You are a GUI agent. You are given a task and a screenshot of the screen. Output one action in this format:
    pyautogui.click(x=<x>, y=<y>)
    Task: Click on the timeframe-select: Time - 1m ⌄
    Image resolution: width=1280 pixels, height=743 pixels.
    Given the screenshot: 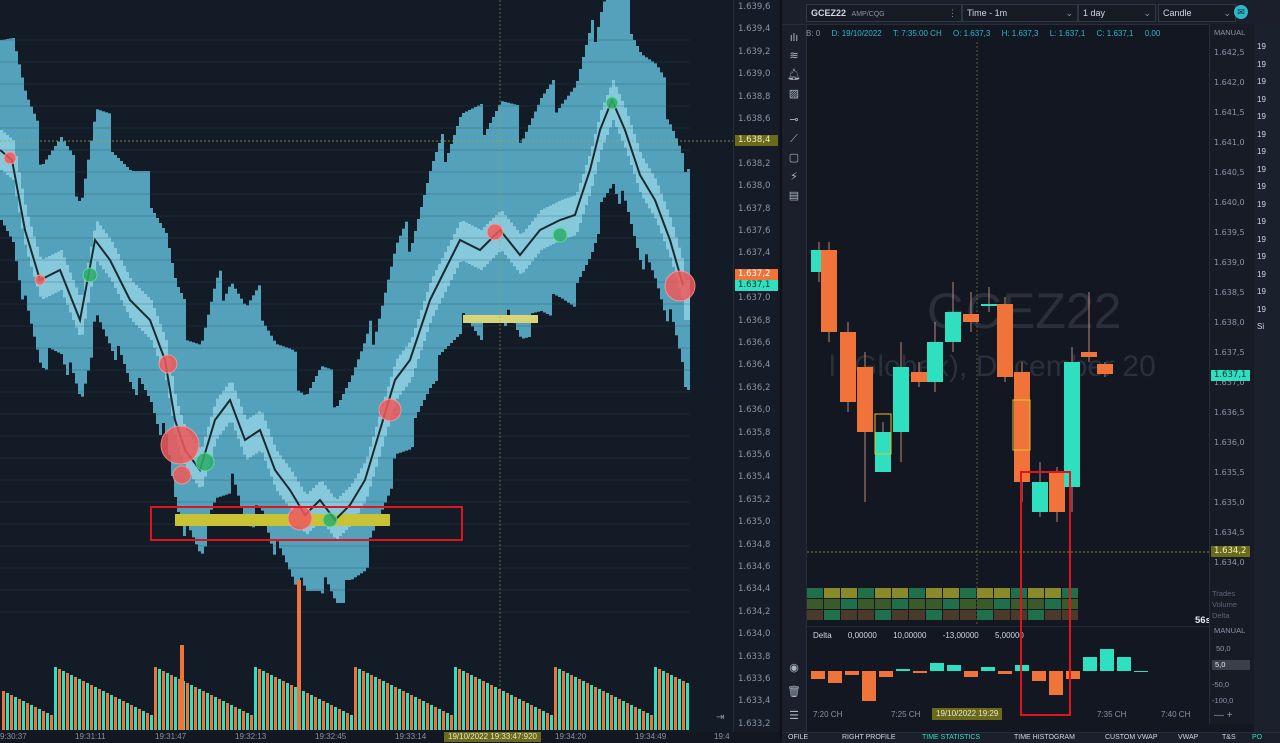 What is the action you would take?
    pyautogui.click(x=1020, y=13)
    